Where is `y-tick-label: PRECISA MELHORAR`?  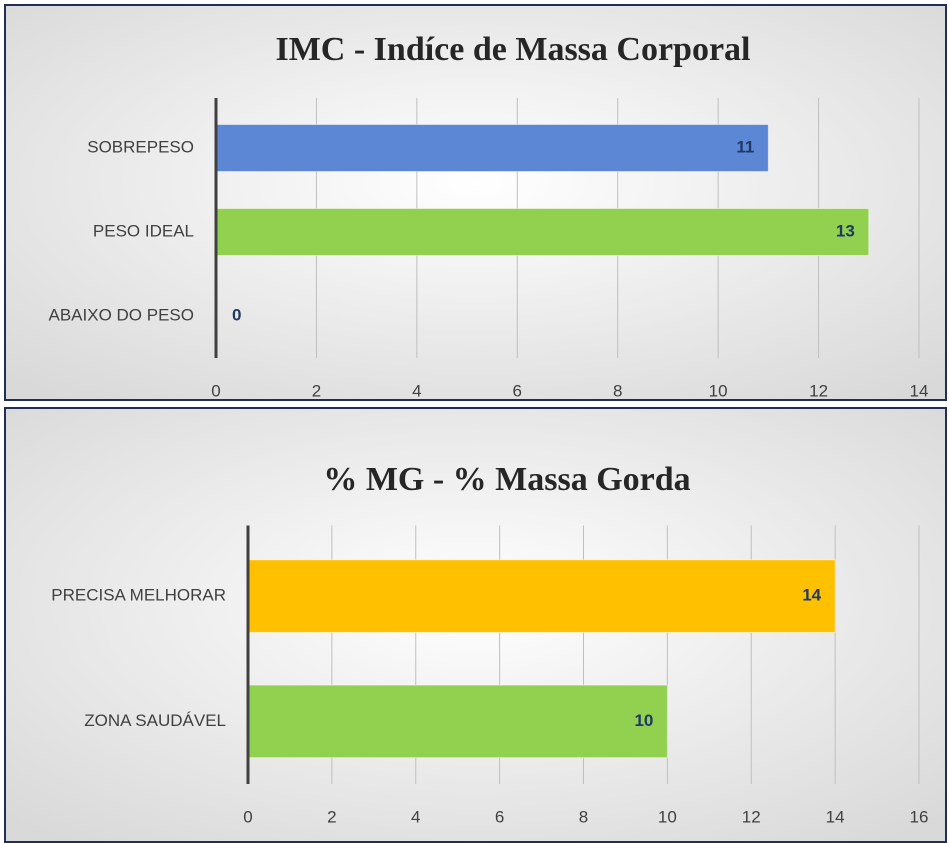 y-tick-label: PRECISA MELHORAR is located at coordinates (138, 595).